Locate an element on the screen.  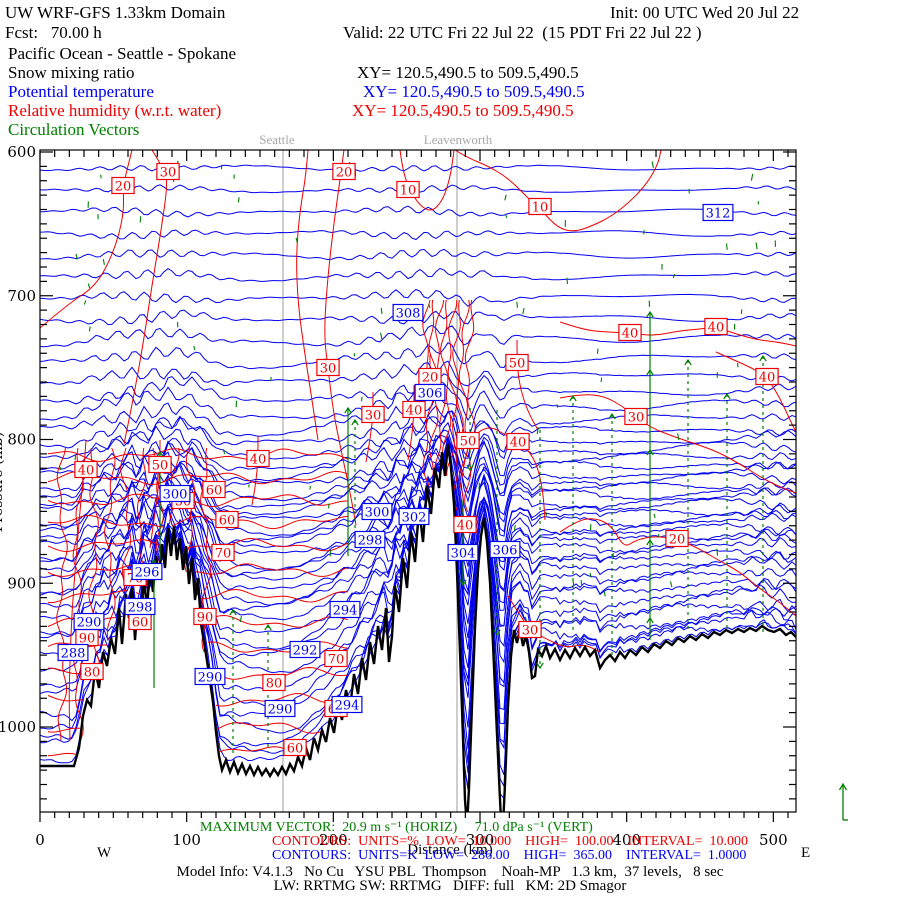
y-tick-label: 1000 is located at coordinates (18, 727).